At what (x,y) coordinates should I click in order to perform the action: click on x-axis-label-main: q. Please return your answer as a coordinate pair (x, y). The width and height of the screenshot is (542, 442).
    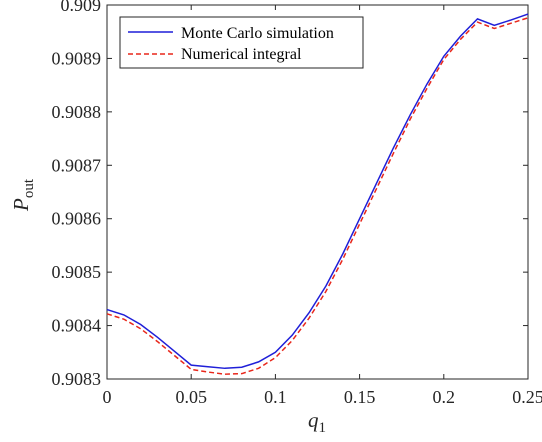
    Looking at the image, I should click on (313, 420).